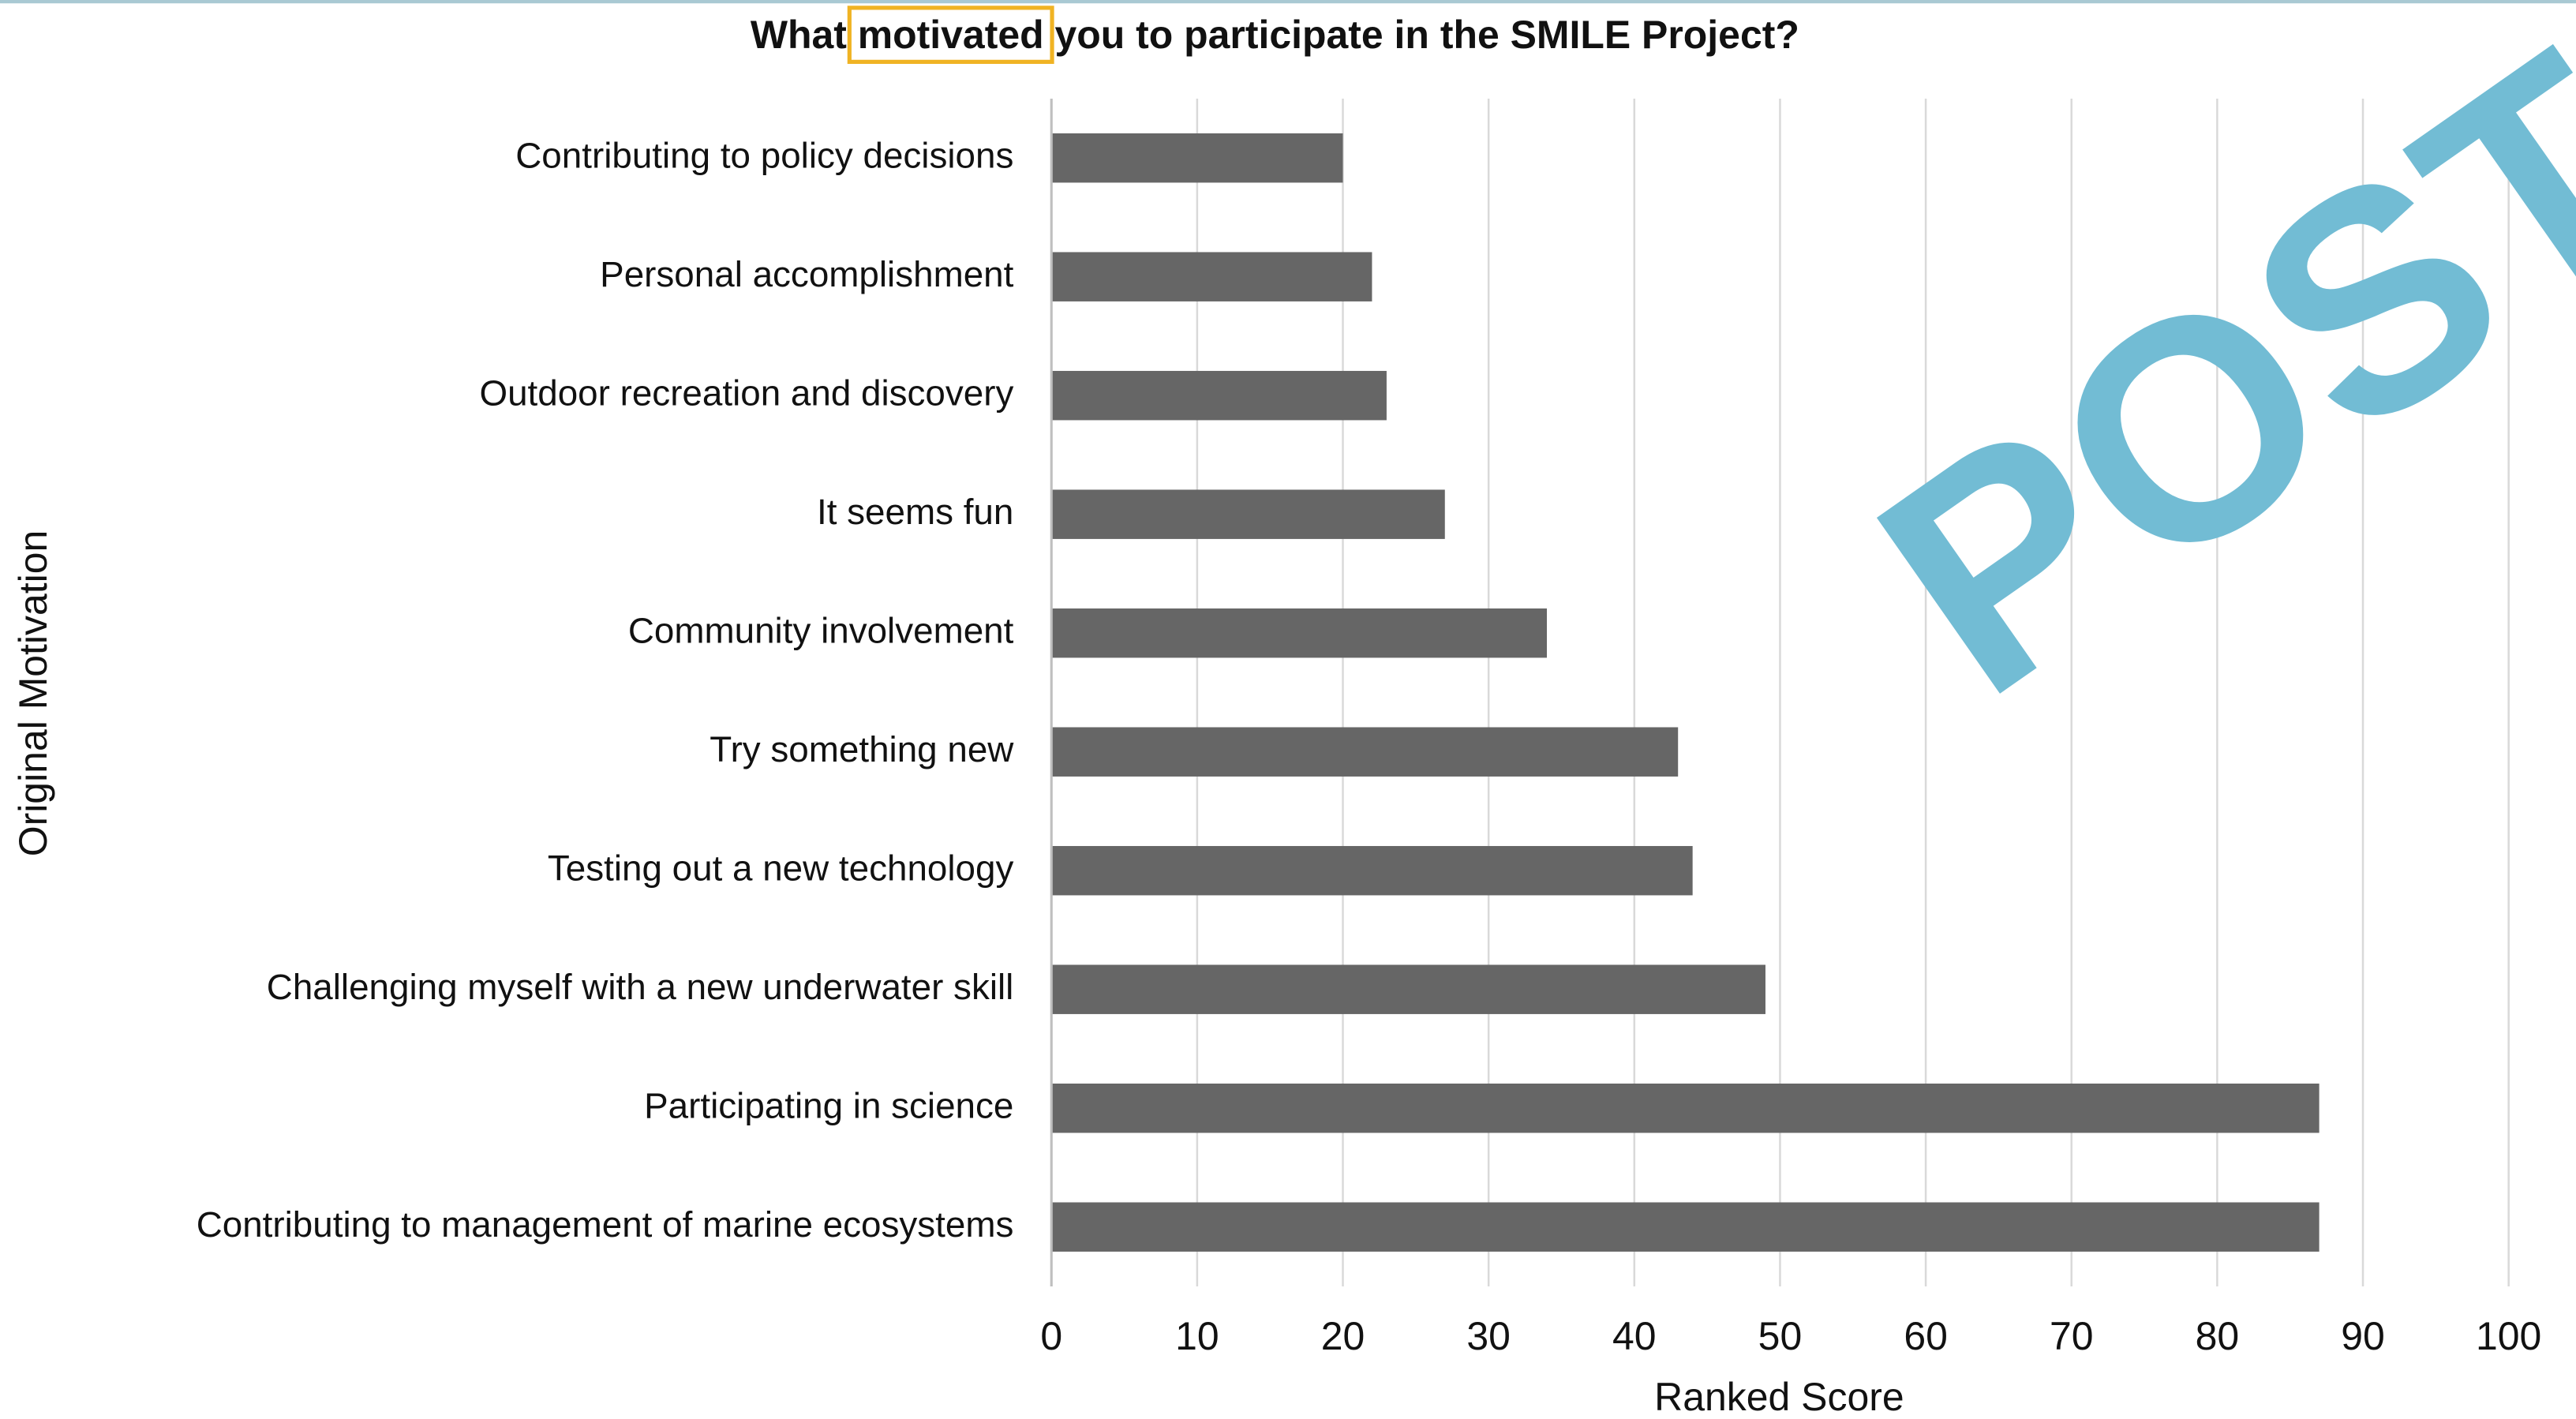 This screenshot has width=2576, height=1419. Describe the element at coordinates (806, 274) in the screenshot. I see `y-tick-label: Personal accomplishment` at that location.